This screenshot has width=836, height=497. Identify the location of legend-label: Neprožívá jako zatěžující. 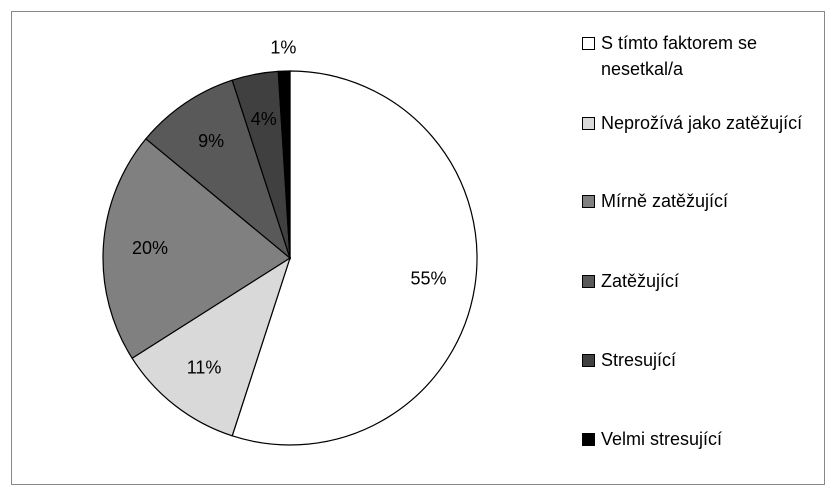
(702, 123).